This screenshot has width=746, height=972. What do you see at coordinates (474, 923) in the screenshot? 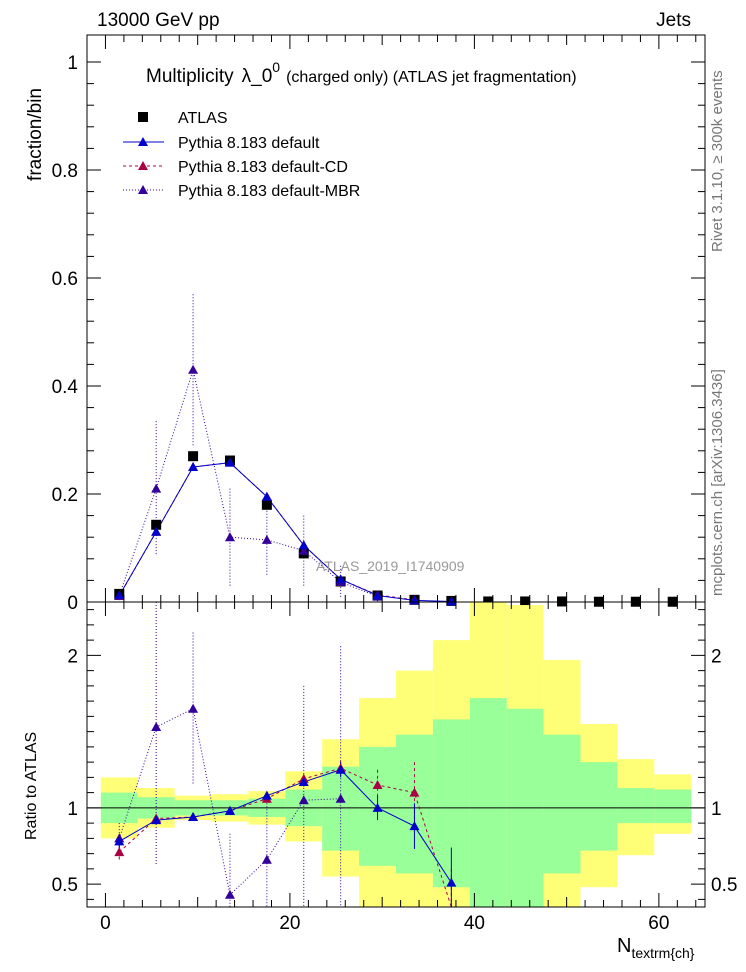
I see `ratio-xtick-label: 40` at bounding box center [474, 923].